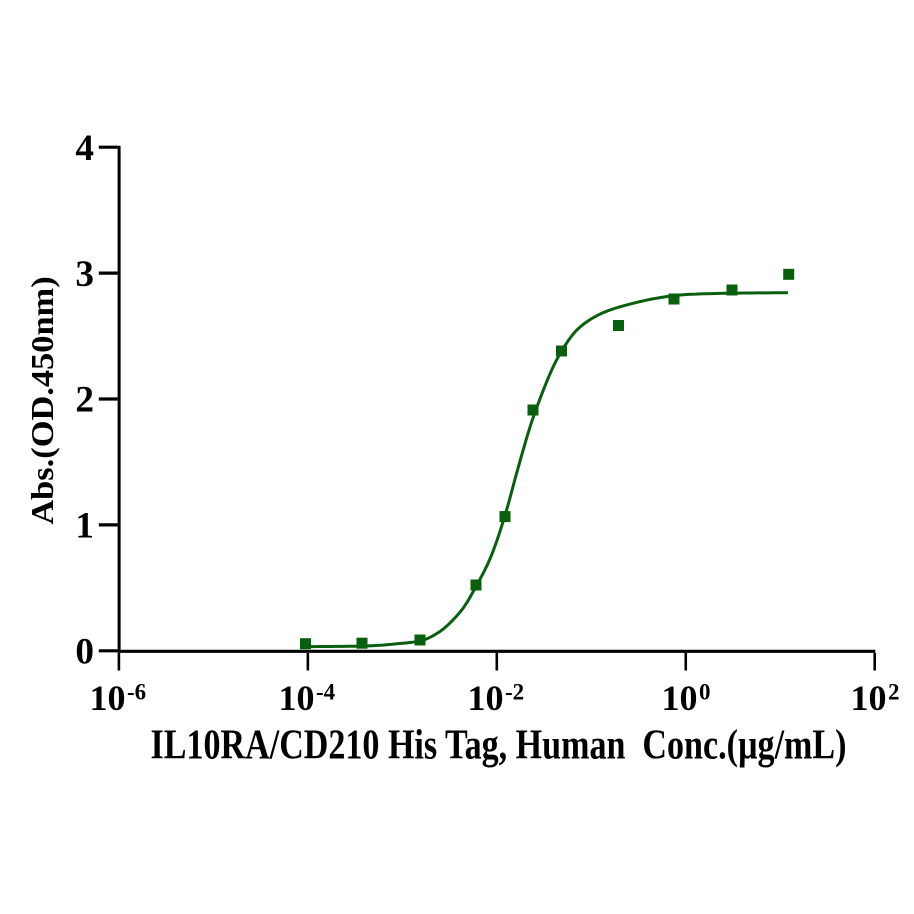 The width and height of the screenshot is (914, 914). Describe the element at coordinates (136, 692) in the screenshot. I see `svg-text: -6` at that location.